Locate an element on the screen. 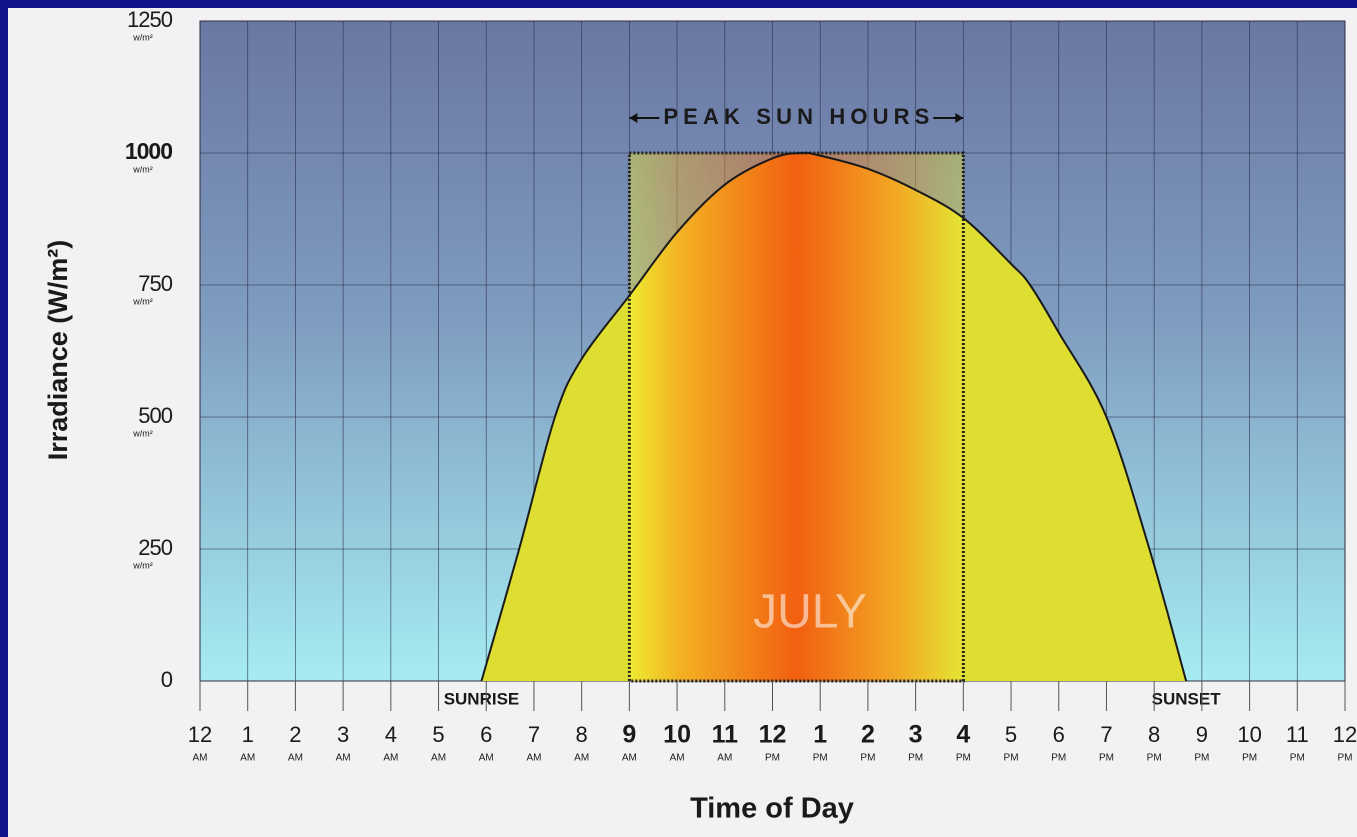  y-axis-label: Irradiance (W/m²) is located at coordinates (58, 350).